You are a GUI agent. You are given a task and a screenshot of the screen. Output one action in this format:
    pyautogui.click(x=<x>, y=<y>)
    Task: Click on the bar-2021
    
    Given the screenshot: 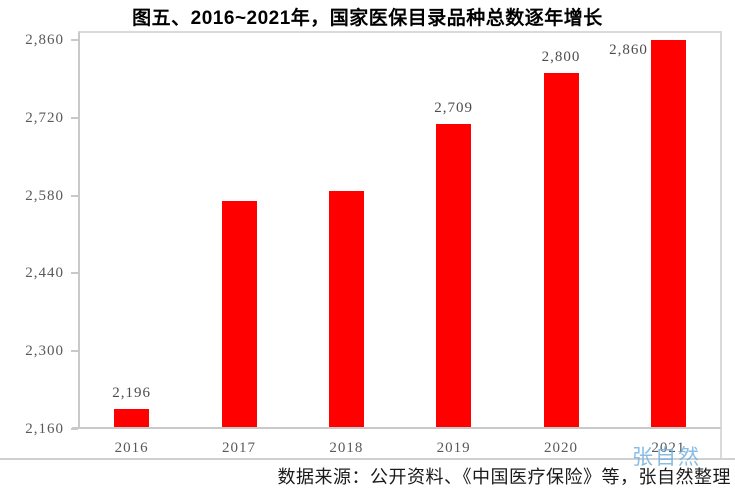 What is the action you would take?
    pyautogui.click(x=668, y=233)
    